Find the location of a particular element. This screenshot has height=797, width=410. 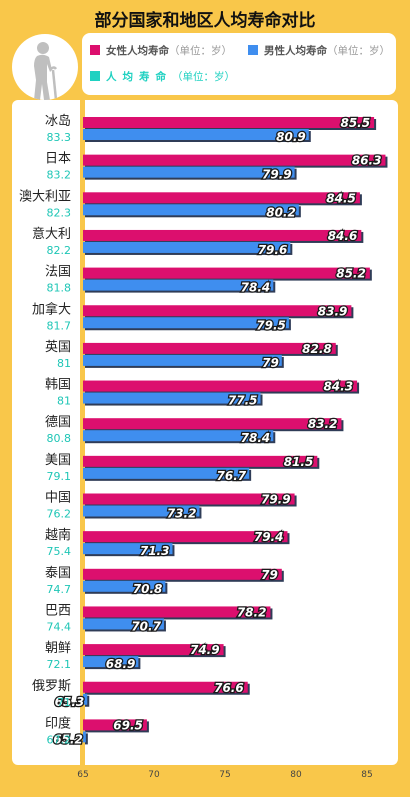

average-life-1: 83.2 is located at coordinates (59, 175).